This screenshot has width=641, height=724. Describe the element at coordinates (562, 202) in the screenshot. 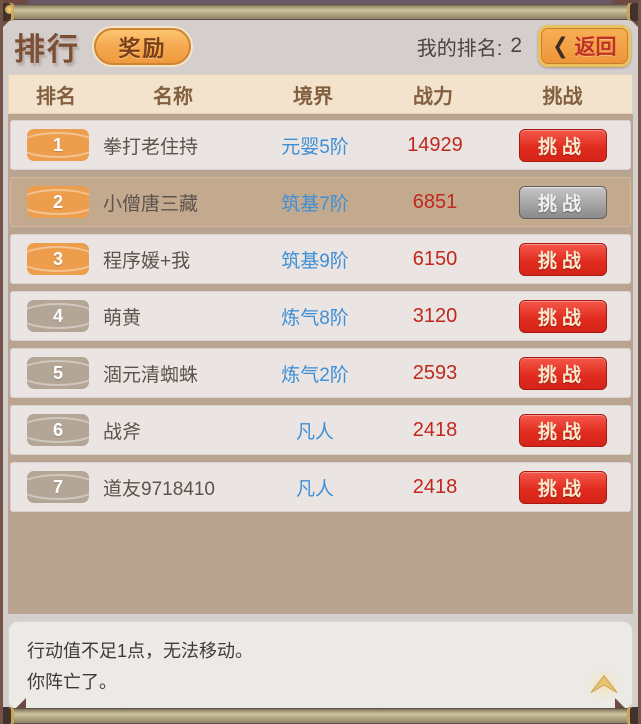

I see `challenge-button-disabled: 挑战` at that location.